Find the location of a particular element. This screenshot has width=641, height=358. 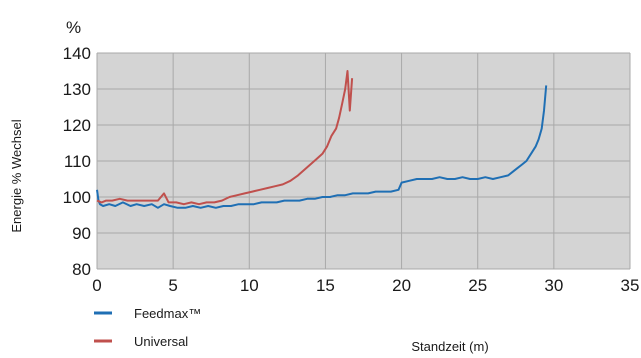

x-tick-label-2: 10 is located at coordinates (249, 285).